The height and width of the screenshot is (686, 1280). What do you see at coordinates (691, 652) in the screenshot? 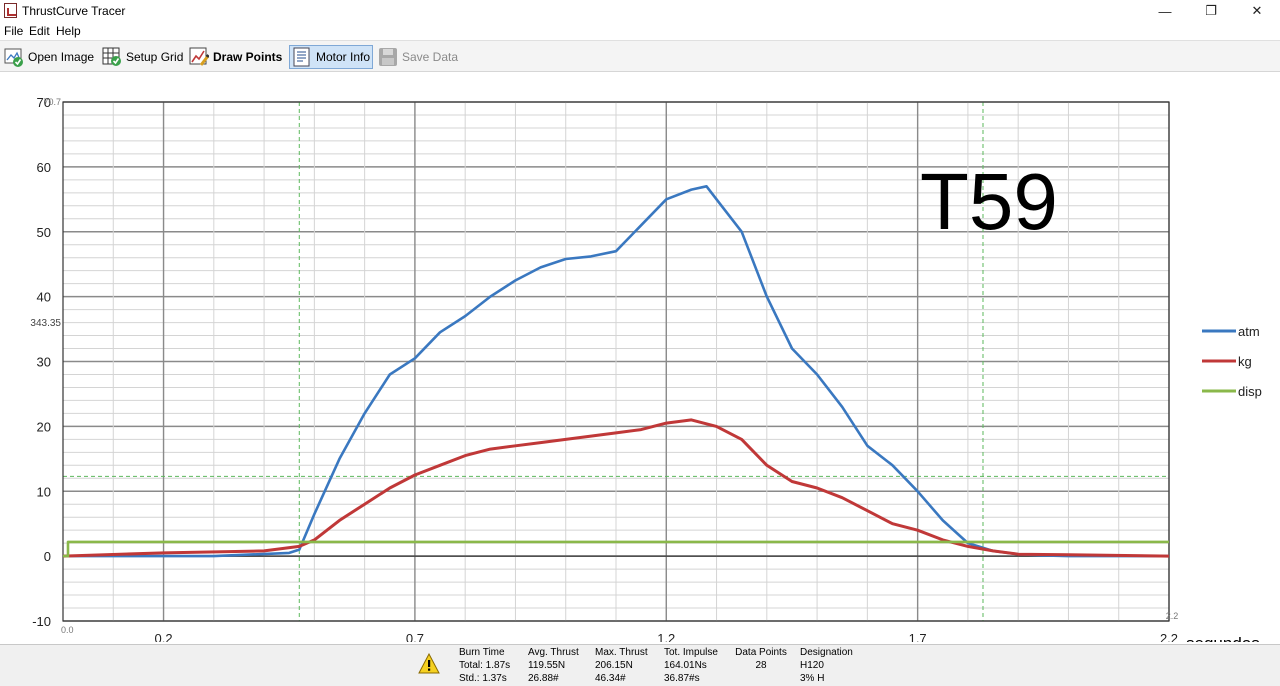
I see `stat-tot-impulse-header: Tot. Impulse` at bounding box center [691, 652].